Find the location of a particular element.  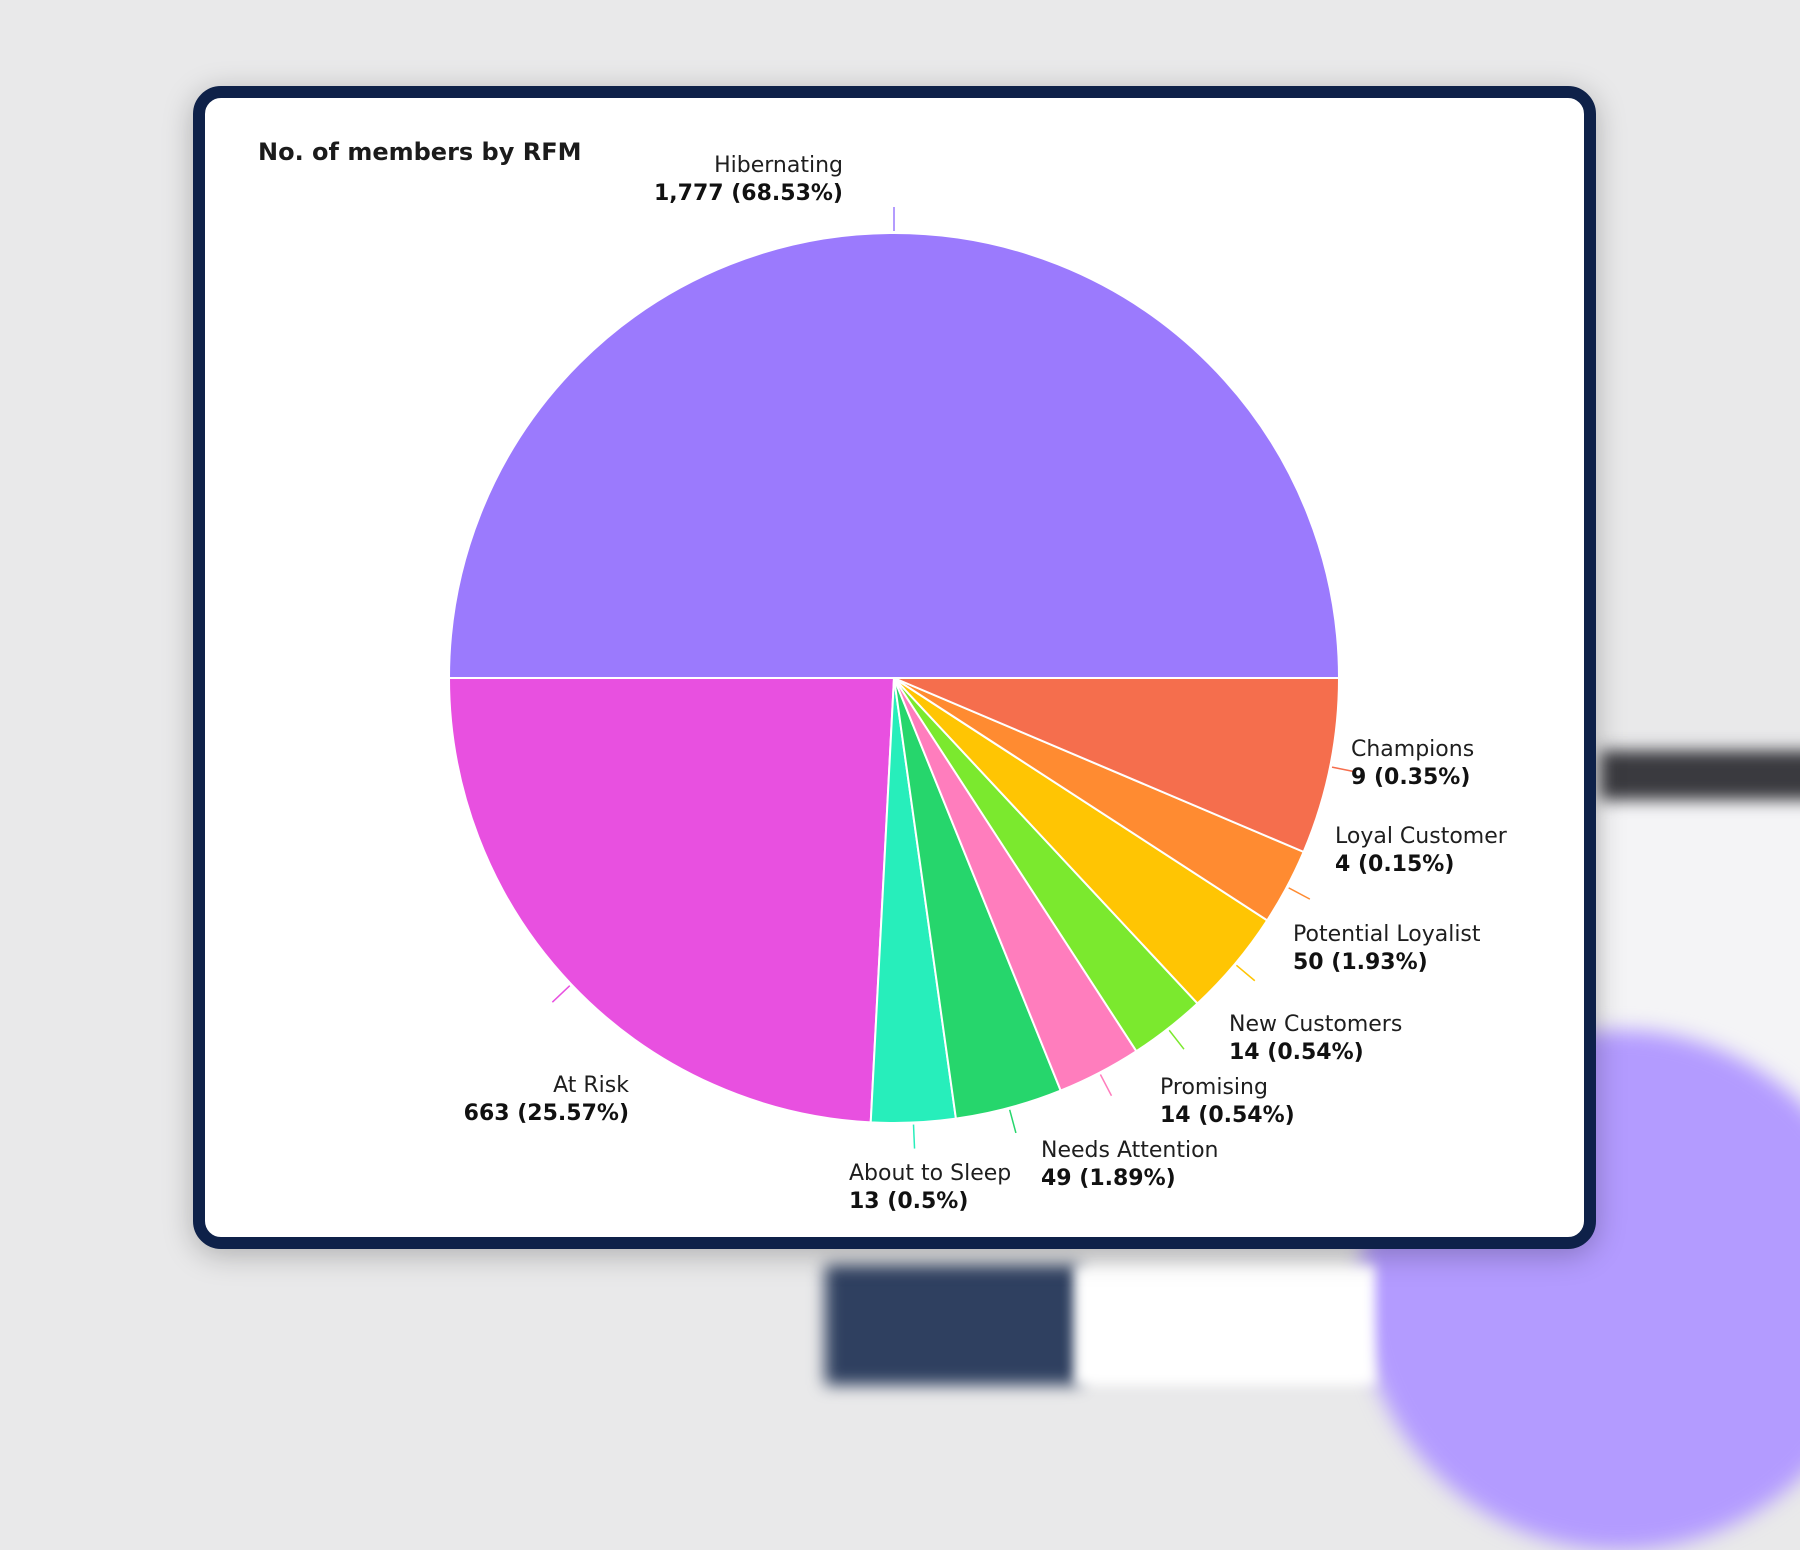

slice-value-label: 13 (0.5%) is located at coordinates (908, 1201).